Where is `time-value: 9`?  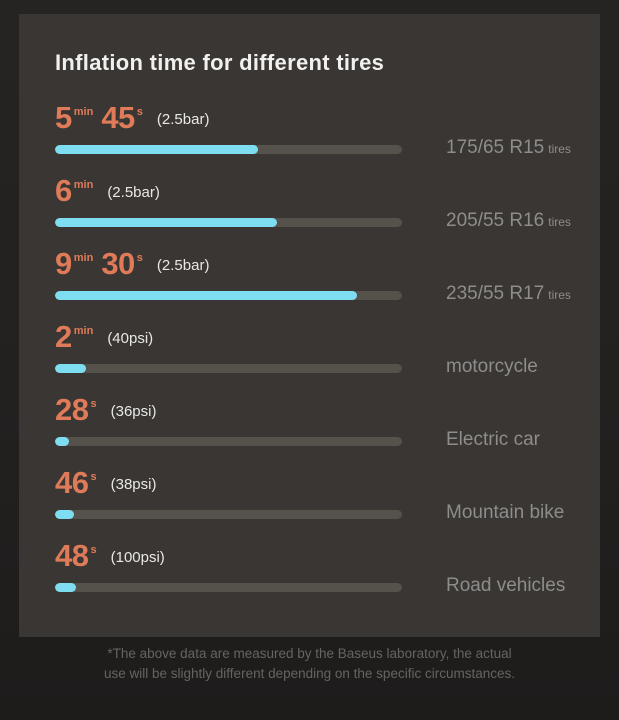
time-value: 9 is located at coordinates (63, 263).